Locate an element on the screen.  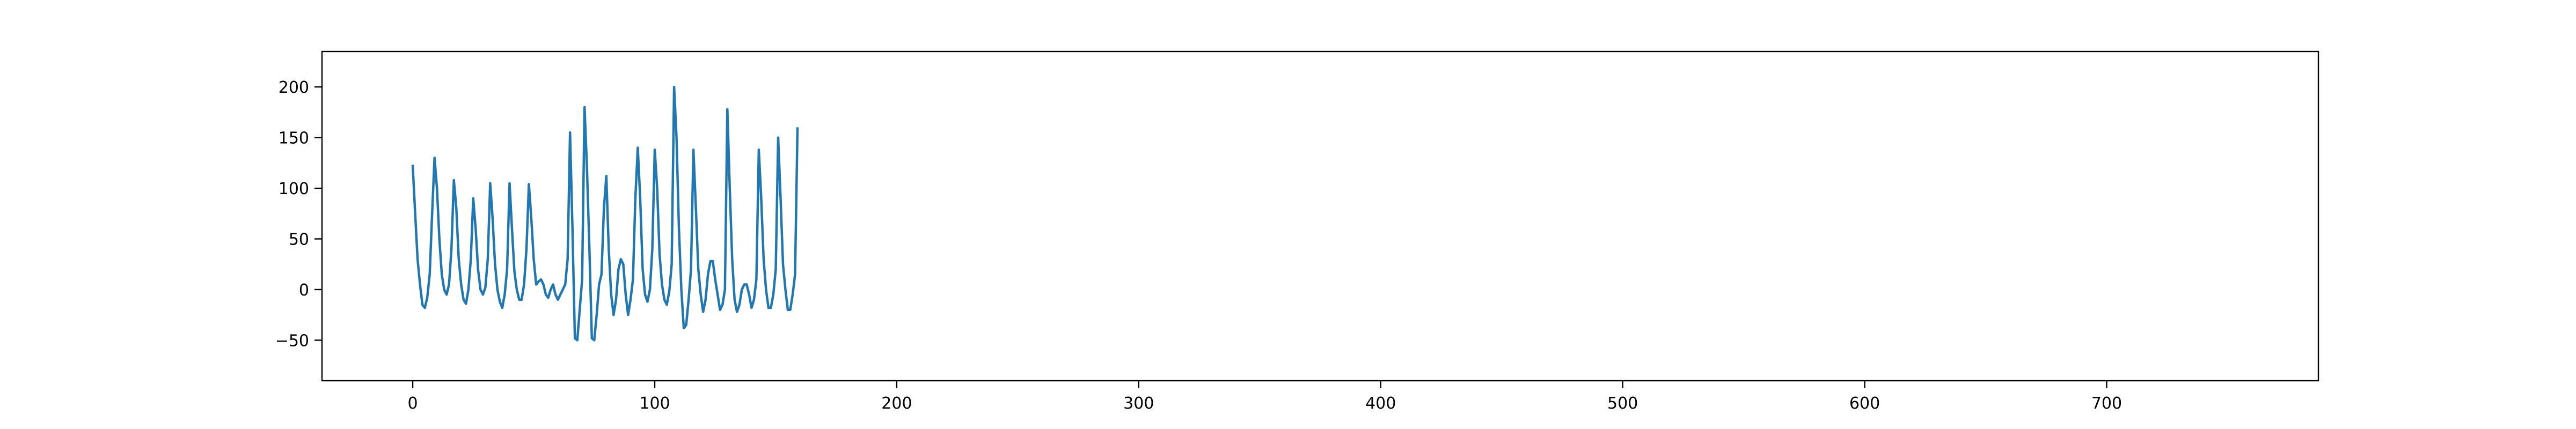
x-tick-label: 700 is located at coordinates (2106, 403).